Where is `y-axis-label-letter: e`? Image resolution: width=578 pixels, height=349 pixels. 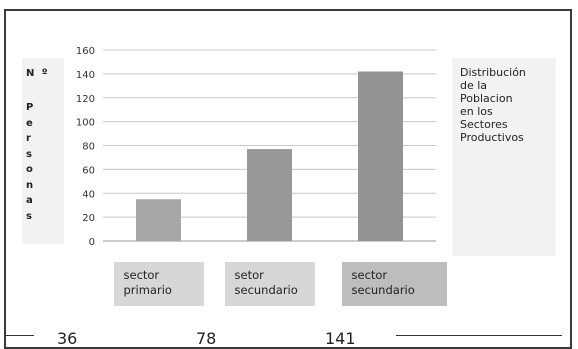
y-axis-label-letter: e is located at coordinates (29, 123).